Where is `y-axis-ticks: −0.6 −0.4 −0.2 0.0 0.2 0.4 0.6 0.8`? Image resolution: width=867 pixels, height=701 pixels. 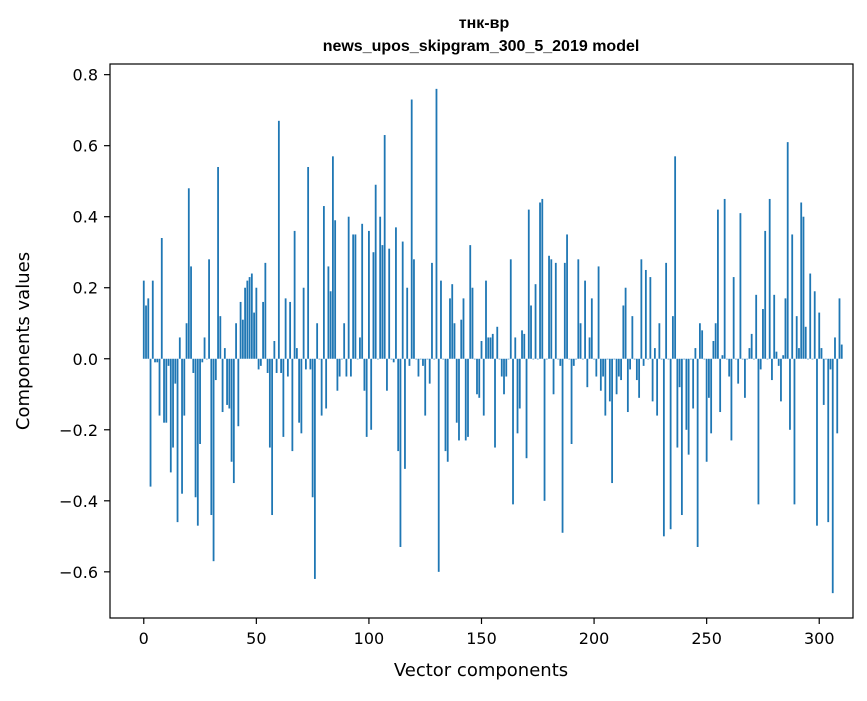 y-axis-ticks: −0.6 −0.4 −0.2 0.0 0.2 0.4 0.6 0.8 is located at coordinates (84, 324).